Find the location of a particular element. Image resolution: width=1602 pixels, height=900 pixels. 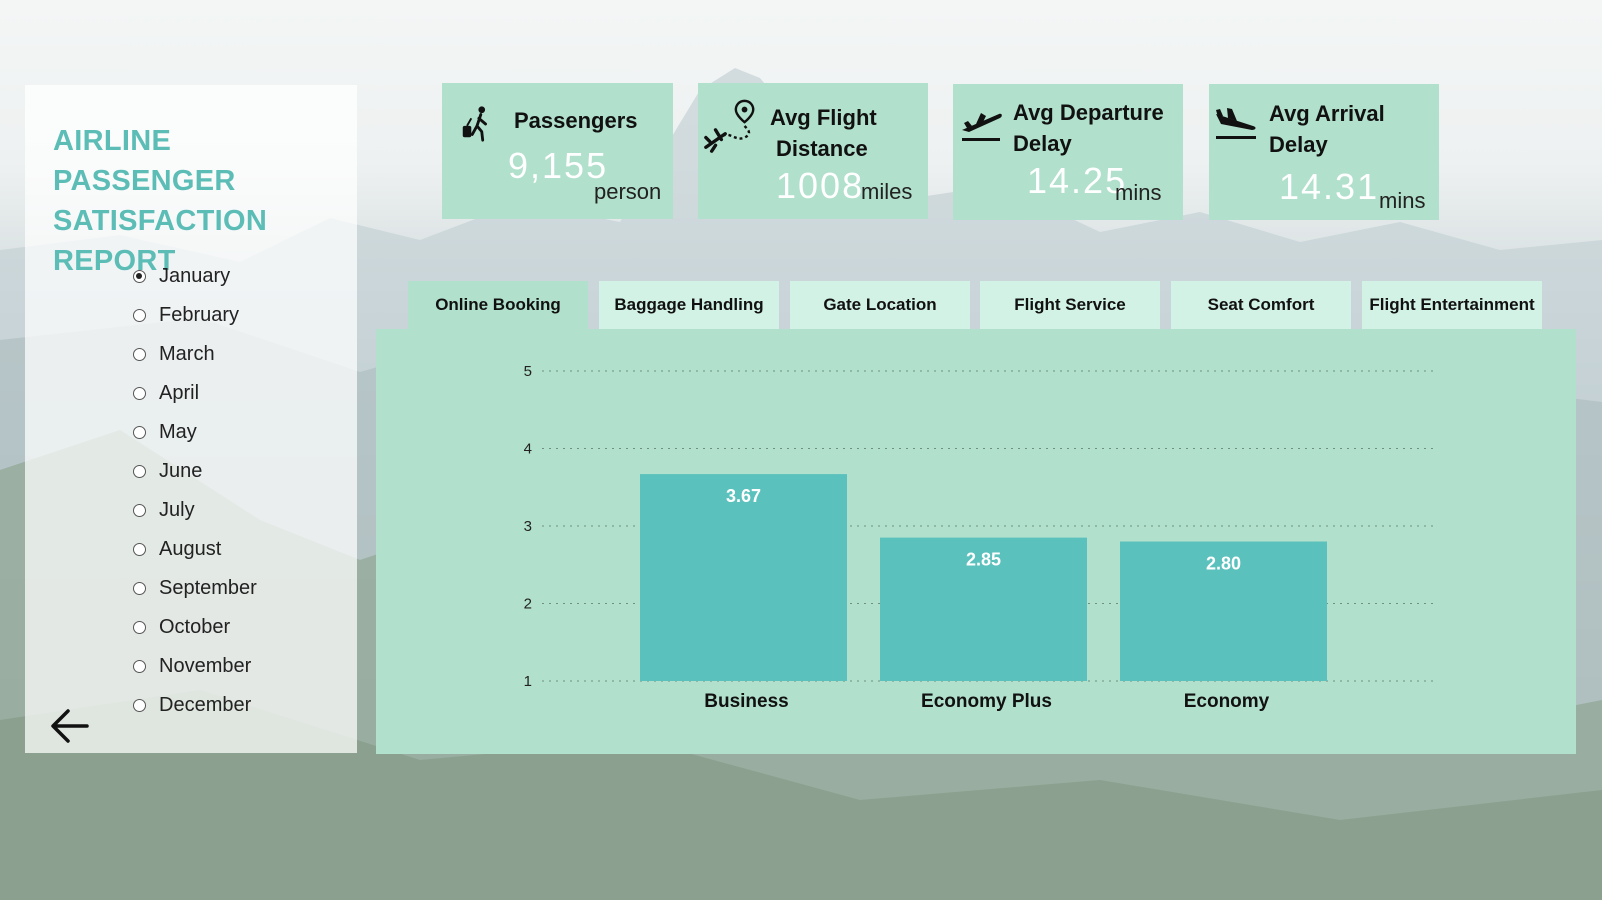

kpi-title-line: Avg Arrival is located at coordinates (1327, 113).